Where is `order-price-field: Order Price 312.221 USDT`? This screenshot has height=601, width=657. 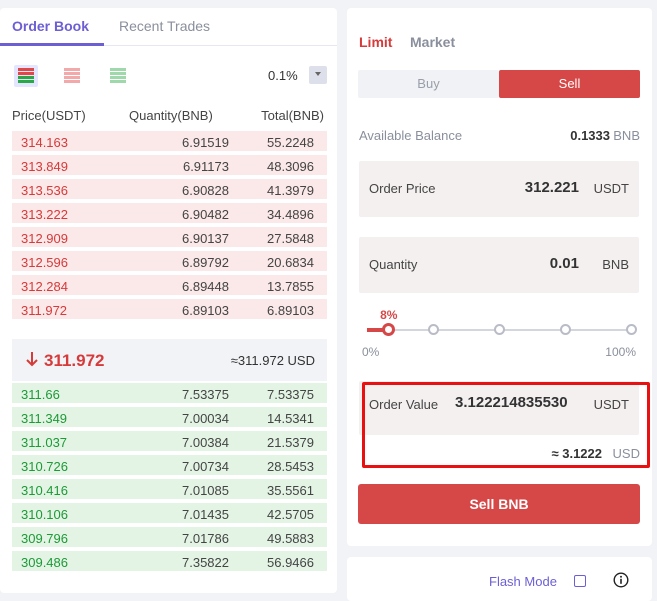
order-price-field: Order Price 312.221 USDT is located at coordinates (499, 189).